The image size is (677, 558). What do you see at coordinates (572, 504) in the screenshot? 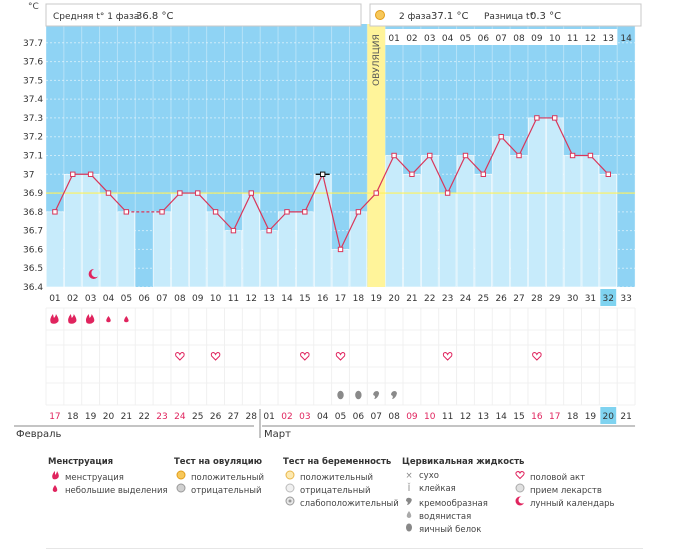
I see `legend-label: лунный календарь` at bounding box center [572, 504].